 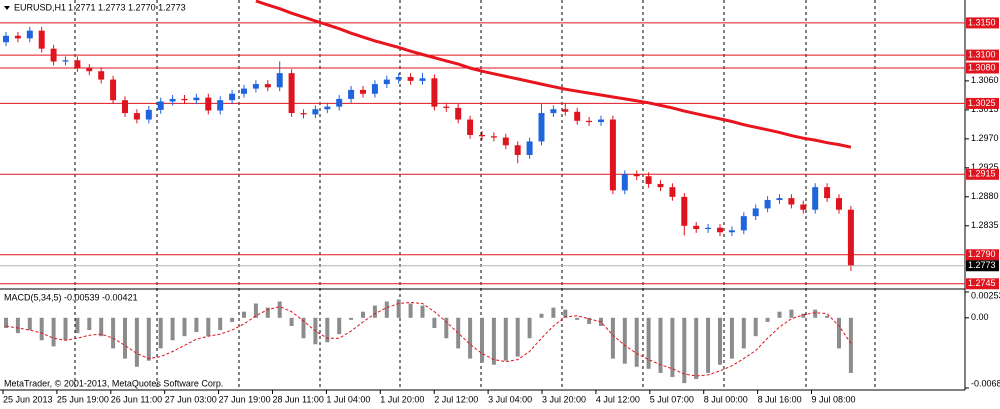 I want to click on current-price-box, so click(x=982, y=266).